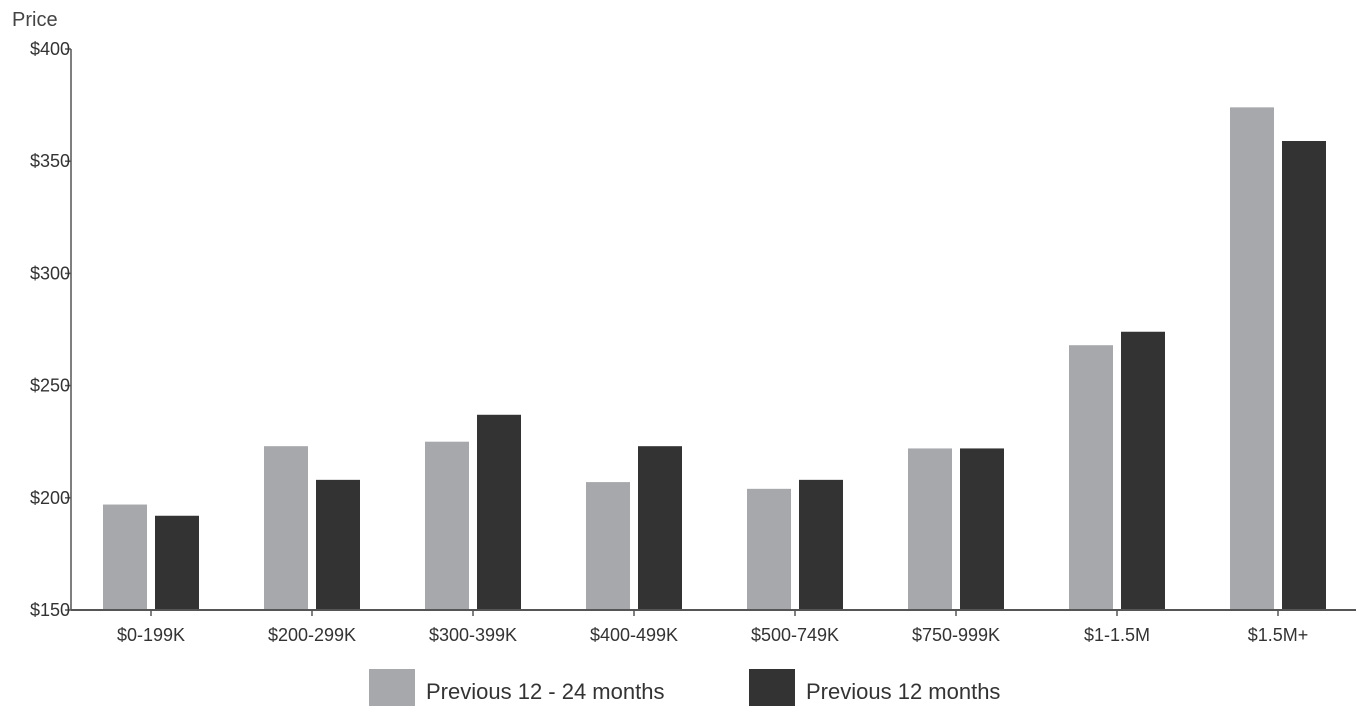 The image size is (1361, 706). I want to click on y-tick-label: $200, so click(50, 498).